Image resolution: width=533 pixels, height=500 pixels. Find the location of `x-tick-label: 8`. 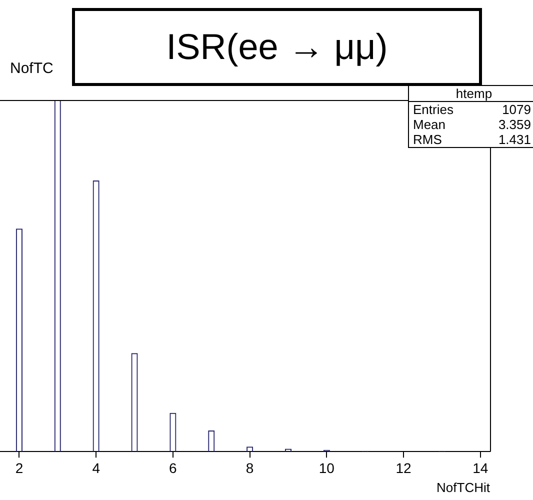

x-tick-label: 8 is located at coordinates (250, 468).